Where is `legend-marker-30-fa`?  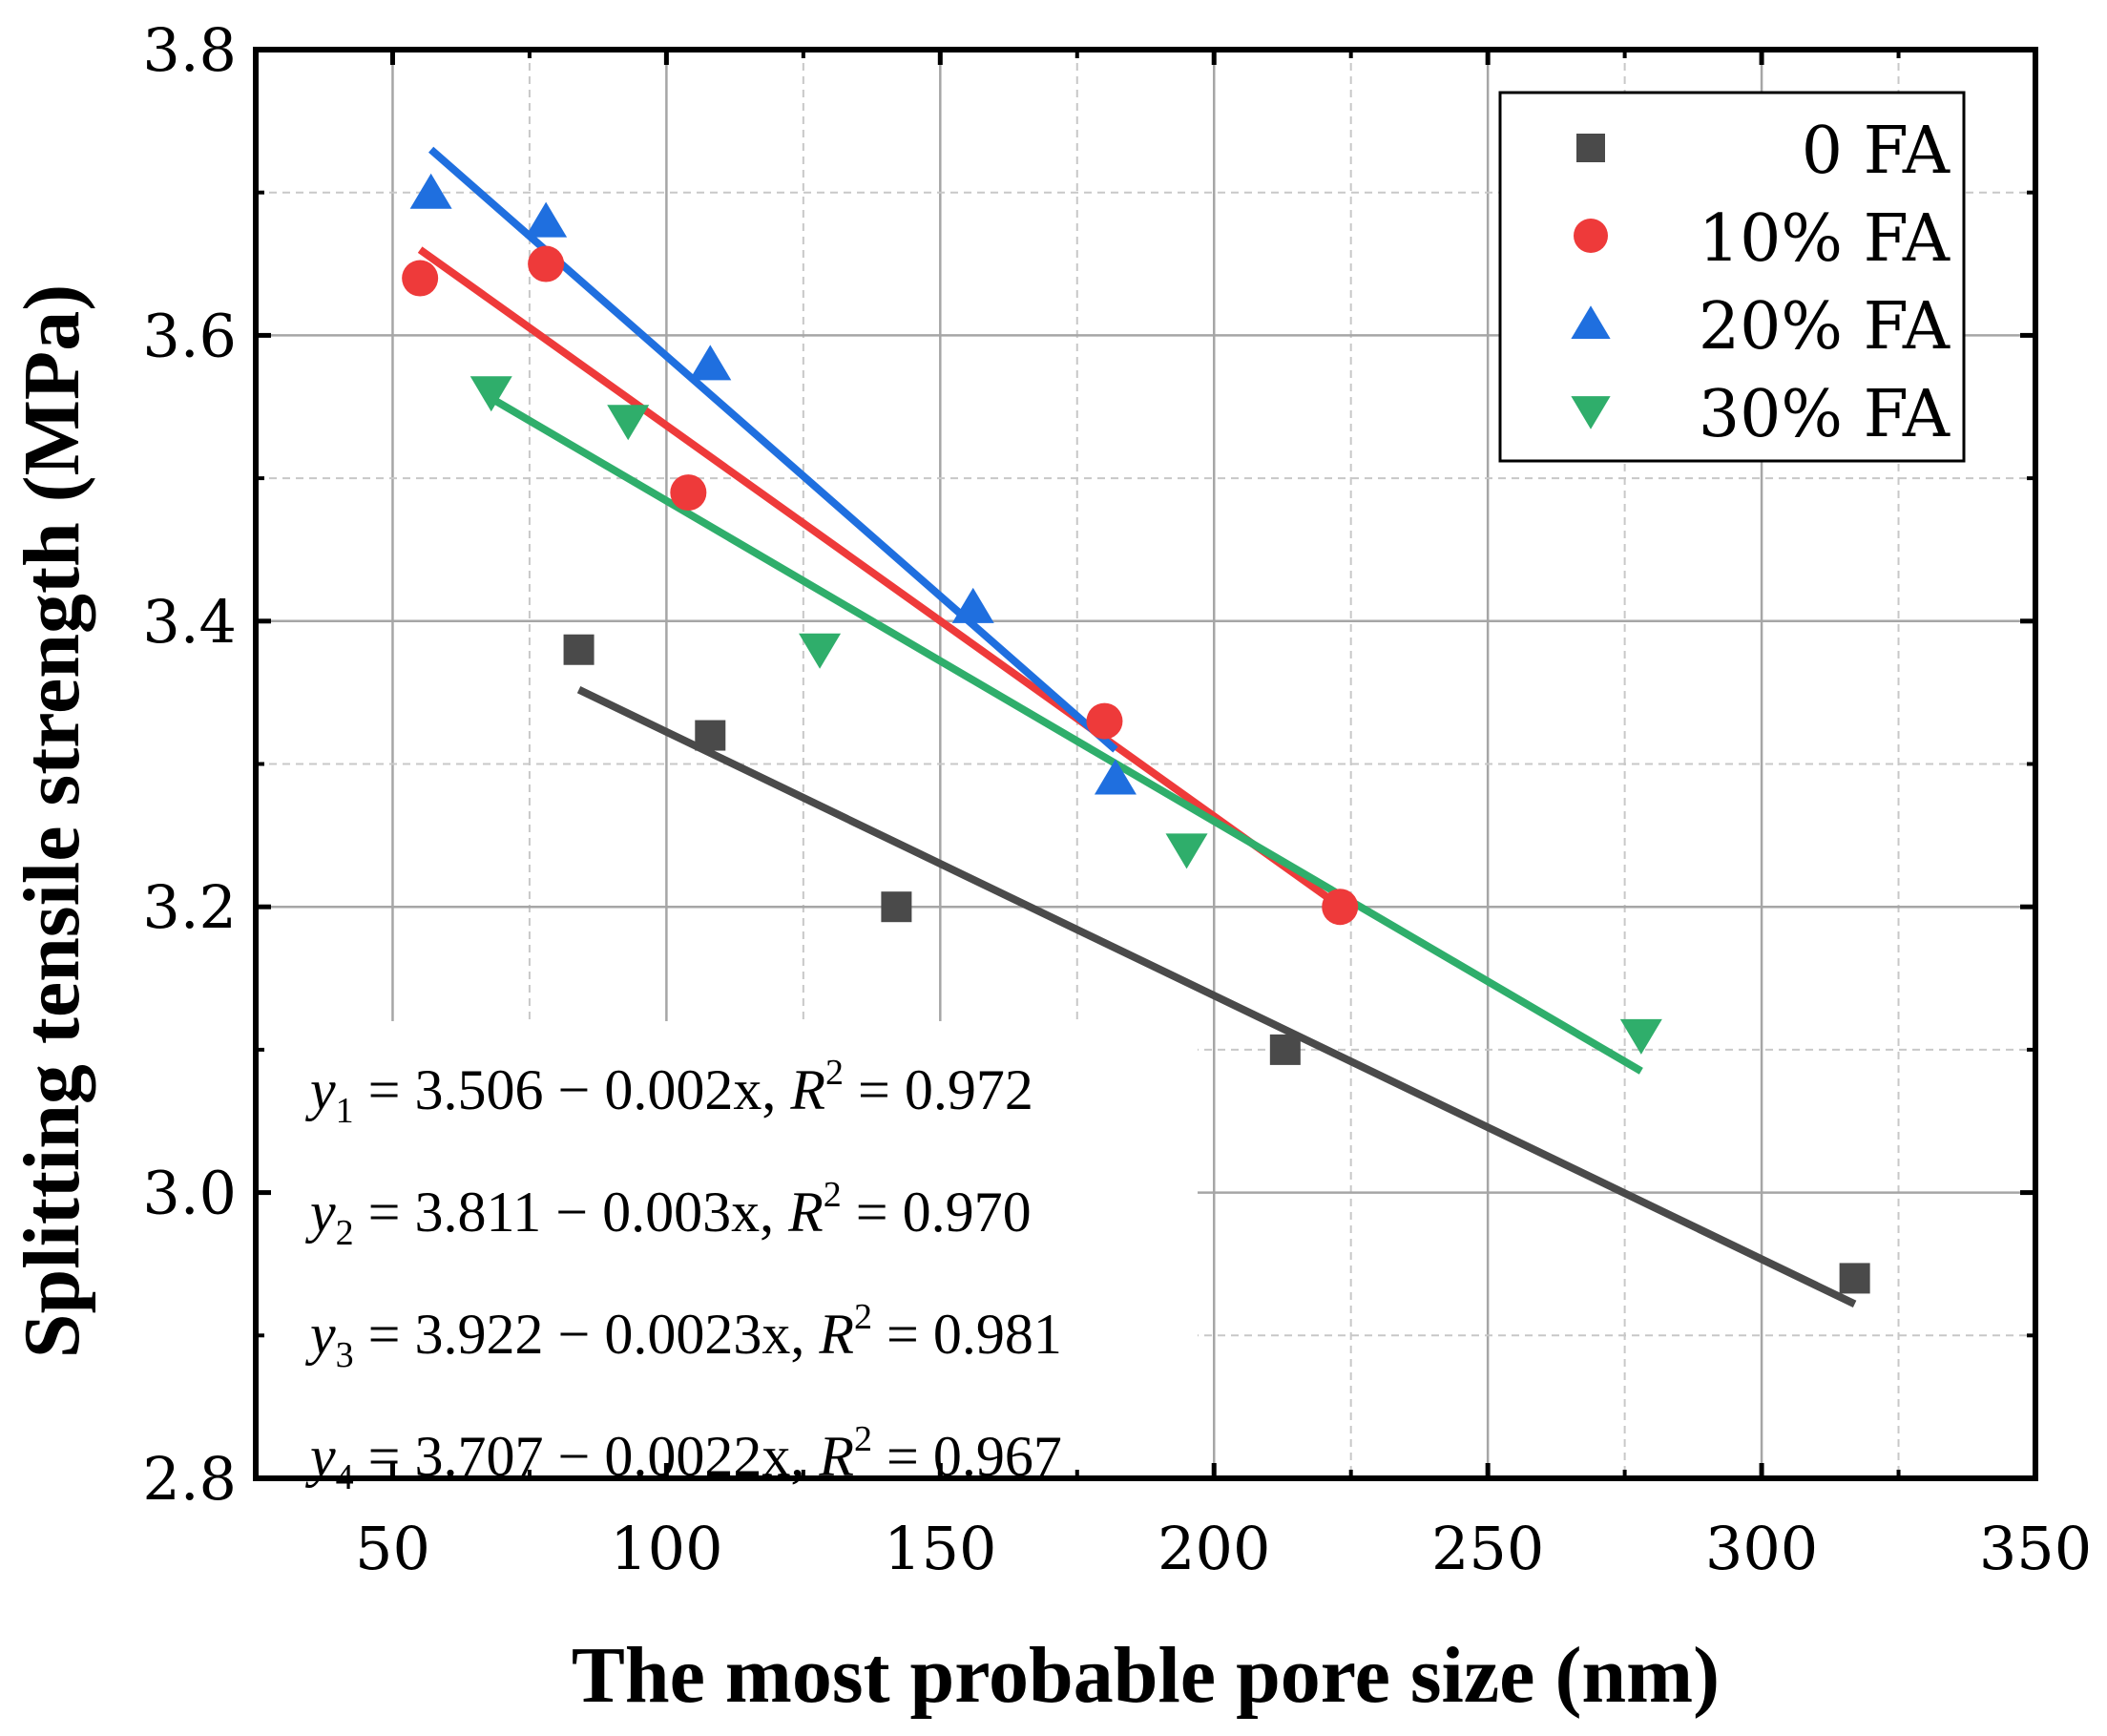 legend-marker-30-fa is located at coordinates (1591, 412).